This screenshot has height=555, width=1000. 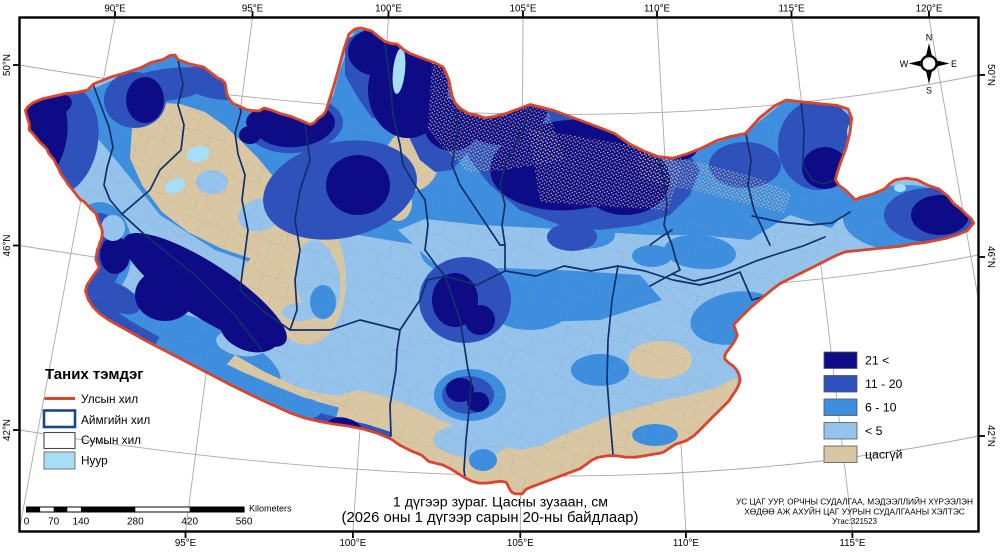 What do you see at coordinates (929, 38) in the screenshot?
I see `svg-text: N` at bounding box center [929, 38].